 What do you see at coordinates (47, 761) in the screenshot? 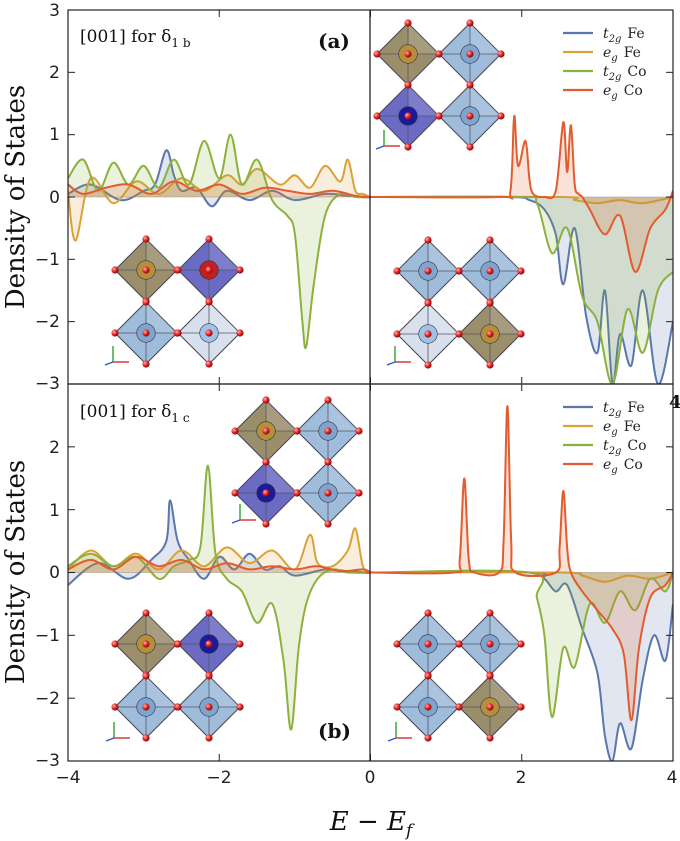
I see `y-tick-b: −3` at bounding box center [47, 761].